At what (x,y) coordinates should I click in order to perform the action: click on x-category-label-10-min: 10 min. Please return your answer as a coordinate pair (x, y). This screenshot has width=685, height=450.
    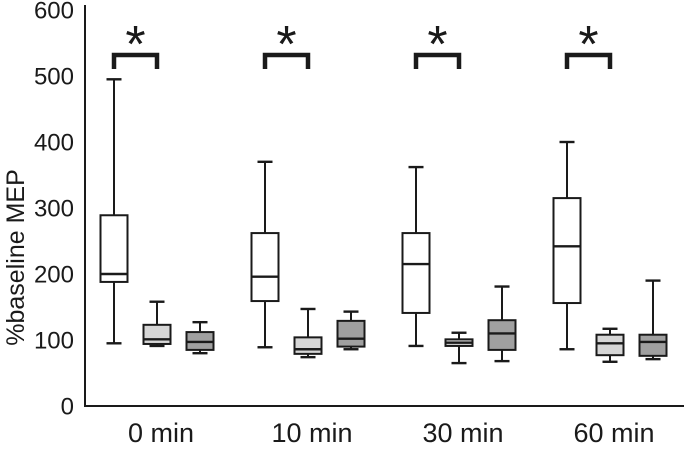
    Looking at the image, I should click on (311, 433).